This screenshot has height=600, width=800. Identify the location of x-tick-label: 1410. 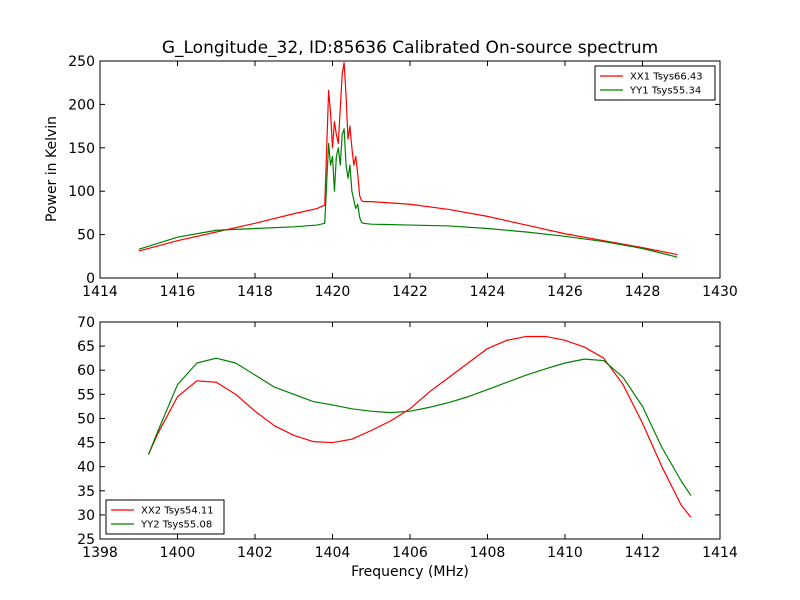
(565, 553).